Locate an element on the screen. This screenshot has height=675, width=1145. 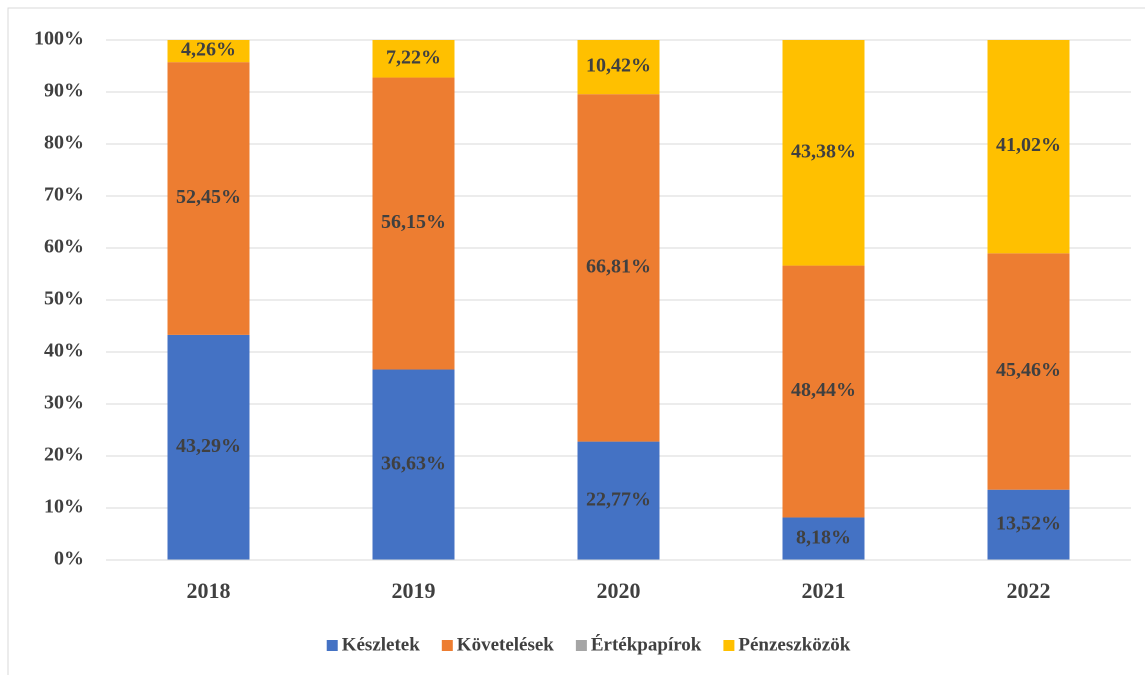
y-tick-label: 20% is located at coordinates (64, 455).